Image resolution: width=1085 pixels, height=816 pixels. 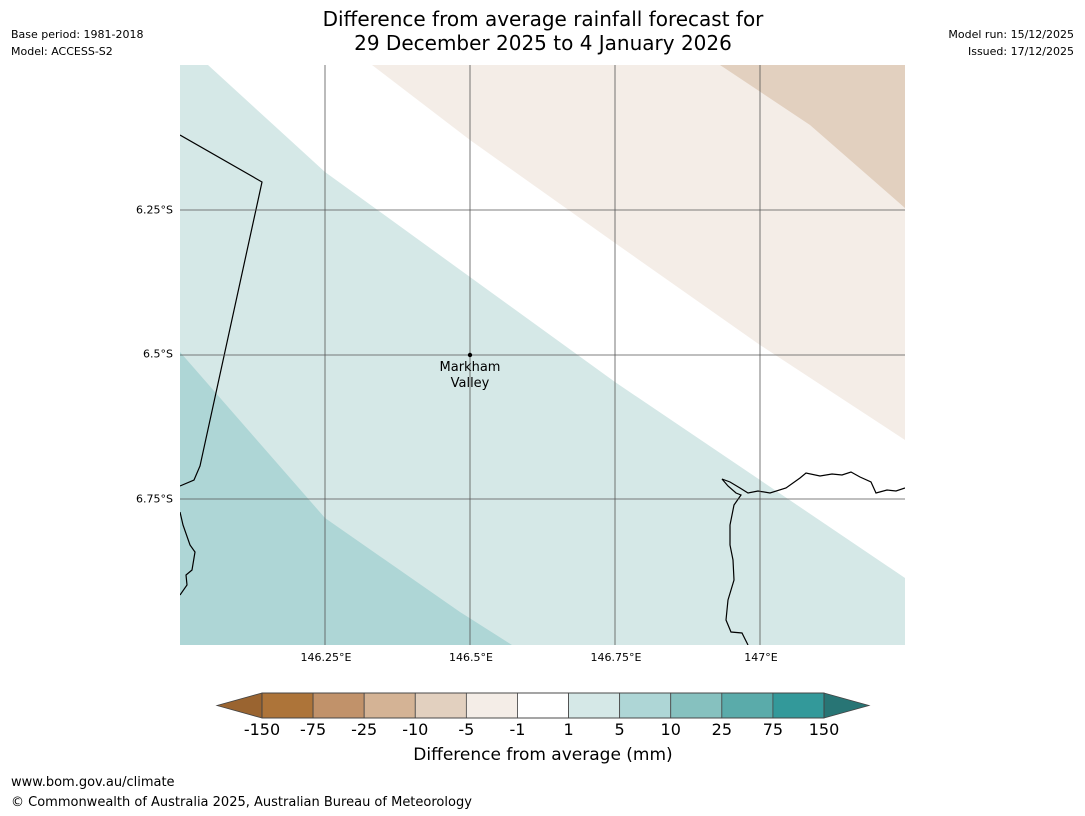 What do you see at coordinates (239, 705) in the screenshot?
I see `colorbar-min-arrow` at bounding box center [239, 705].